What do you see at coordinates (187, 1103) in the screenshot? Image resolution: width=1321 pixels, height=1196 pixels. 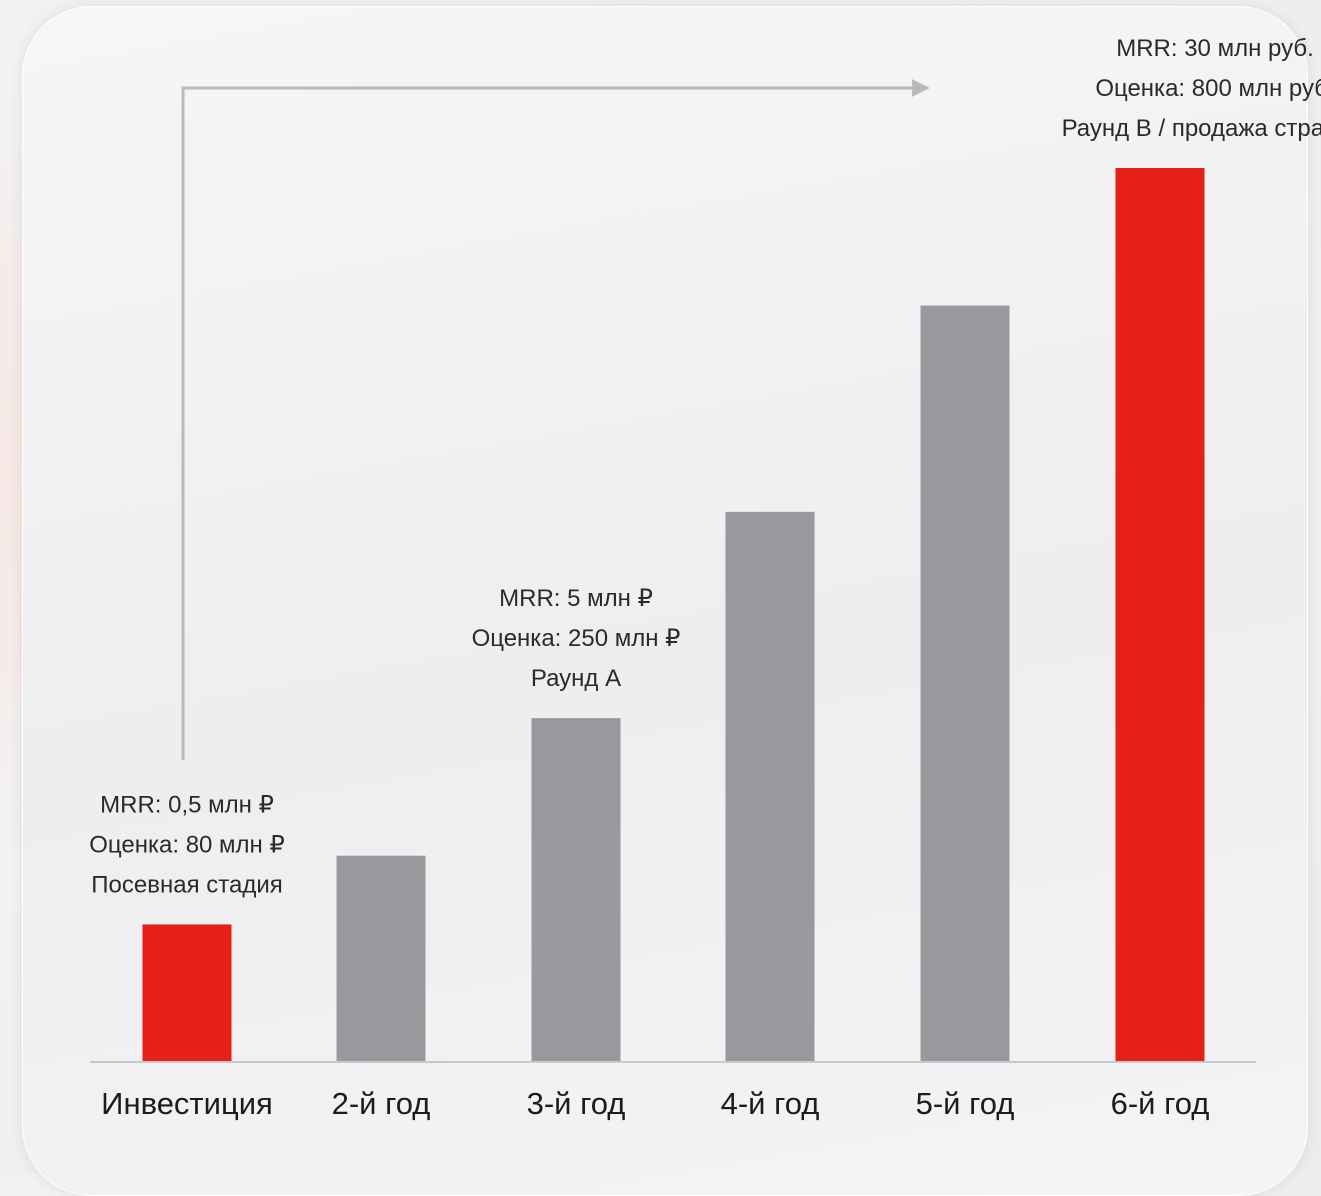 I see `x-tick-label-1: Инвестиция` at bounding box center [187, 1103].